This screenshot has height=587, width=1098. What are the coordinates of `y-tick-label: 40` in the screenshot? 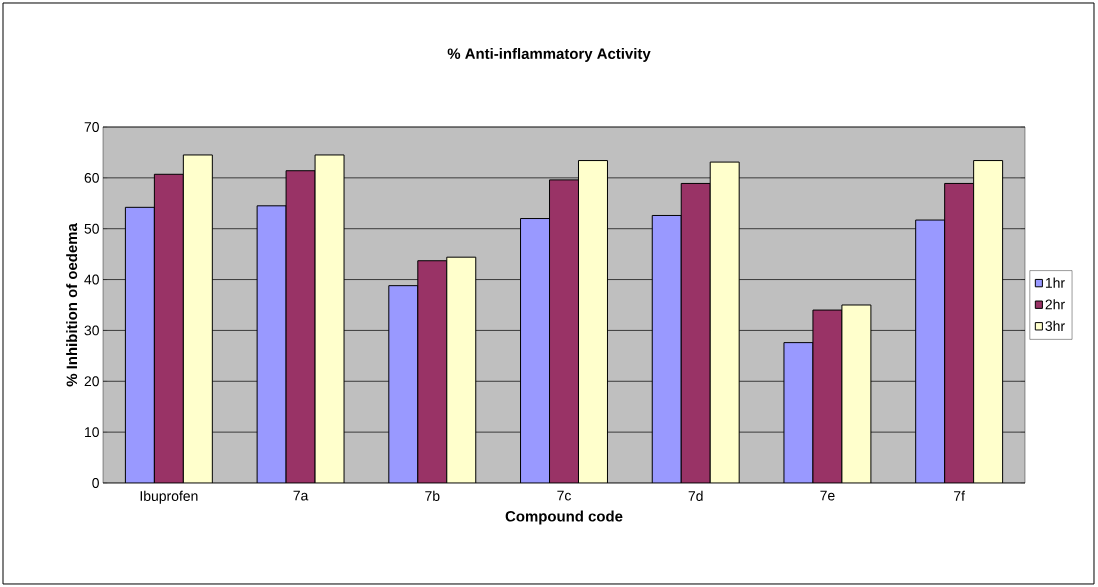 It's located at (91, 279).